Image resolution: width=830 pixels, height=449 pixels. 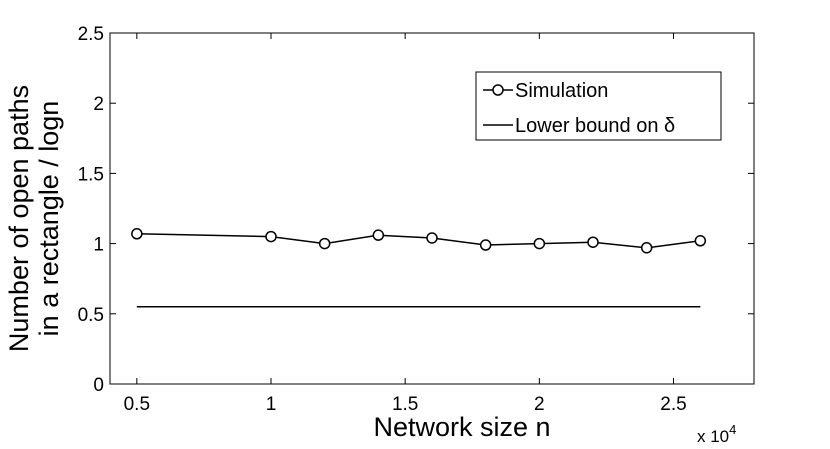 I want to click on x-axis-label: Network size n, so click(x=461, y=427).